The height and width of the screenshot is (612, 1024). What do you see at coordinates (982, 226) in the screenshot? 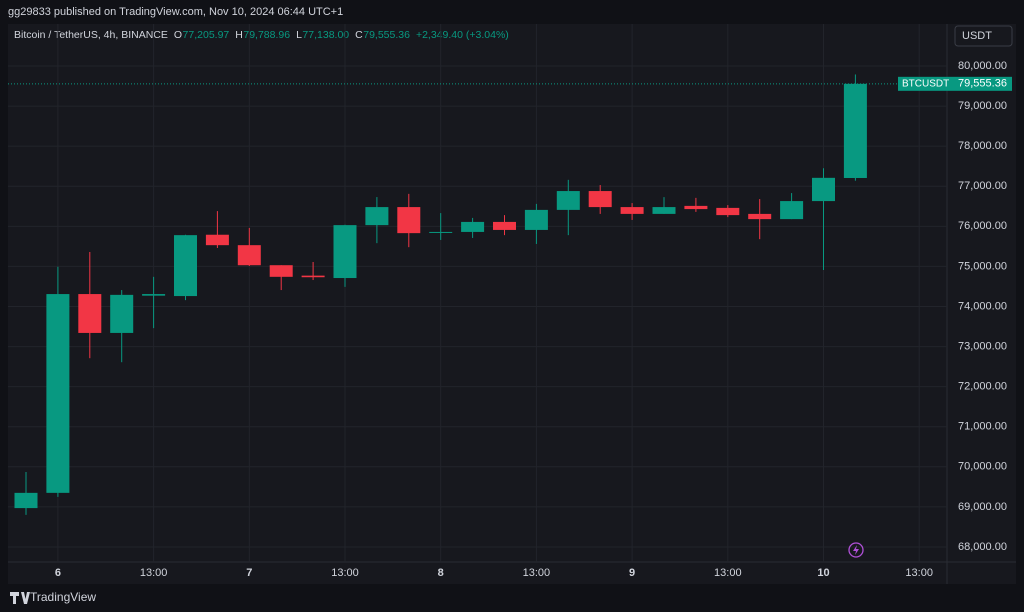
I see `y-tick-label: 76,000.00` at bounding box center [982, 226].